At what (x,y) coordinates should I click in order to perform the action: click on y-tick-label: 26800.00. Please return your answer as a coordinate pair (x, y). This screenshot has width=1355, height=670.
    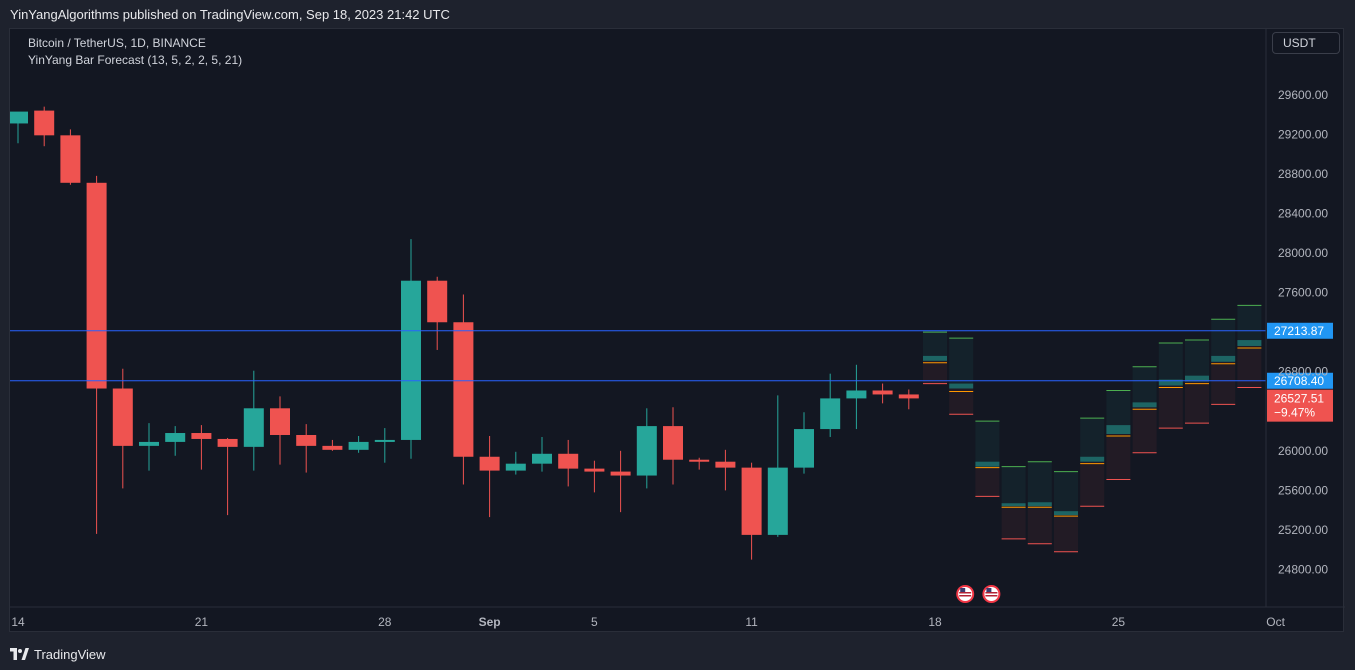
    Looking at the image, I should click on (1303, 372).